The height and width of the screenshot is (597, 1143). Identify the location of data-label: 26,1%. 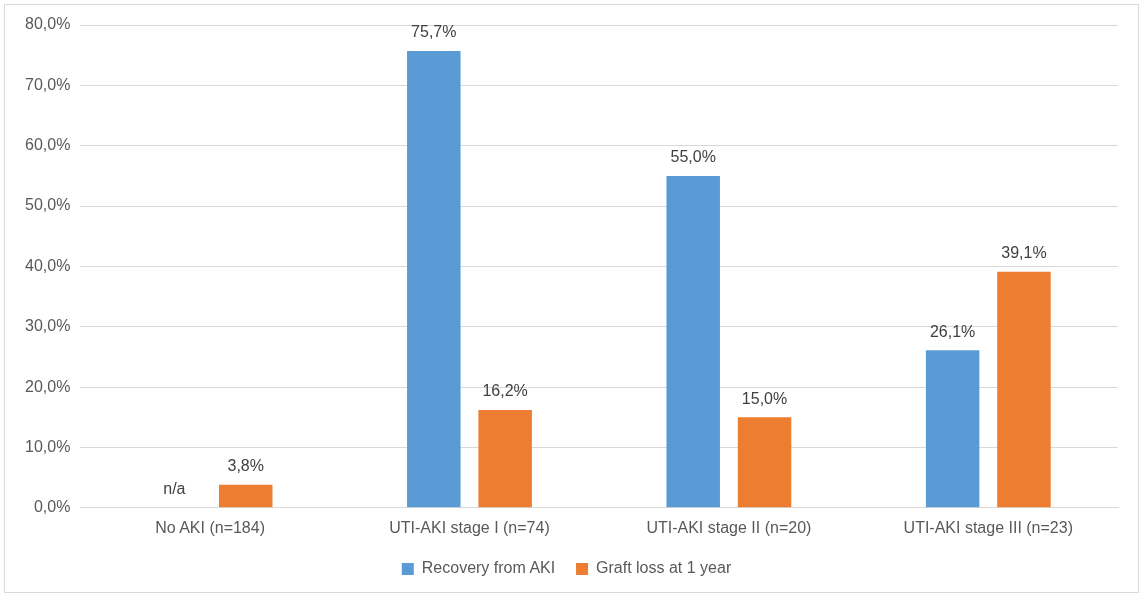
(952, 331).